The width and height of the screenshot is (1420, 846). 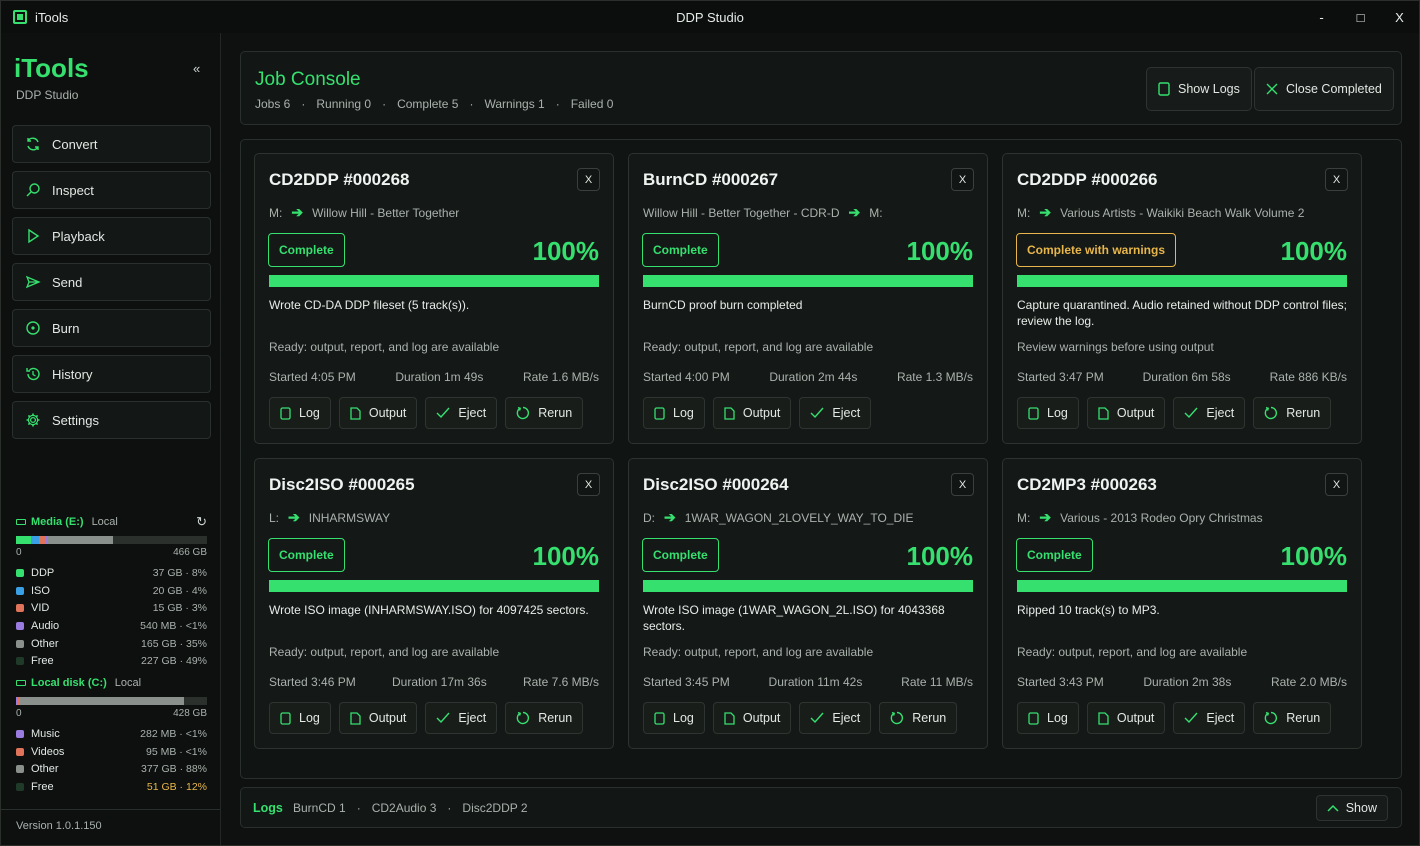 I want to click on maximize-button: □, so click(x=1360, y=17).